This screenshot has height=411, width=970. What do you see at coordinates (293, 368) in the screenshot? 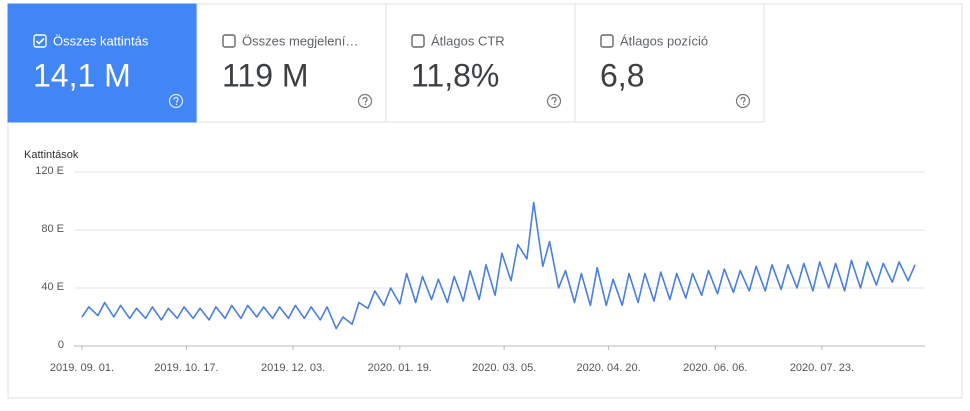
I see `x-tick-label: 2019. 12. 03.` at bounding box center [293, 368].